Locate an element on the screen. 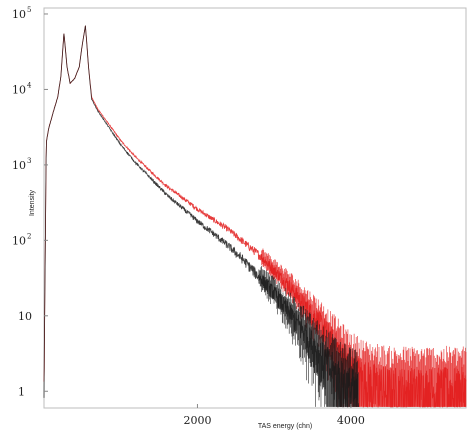 This screenshot has height=435, width=470. y-tick-exponent: 2 is located at coordinates (29, 236).